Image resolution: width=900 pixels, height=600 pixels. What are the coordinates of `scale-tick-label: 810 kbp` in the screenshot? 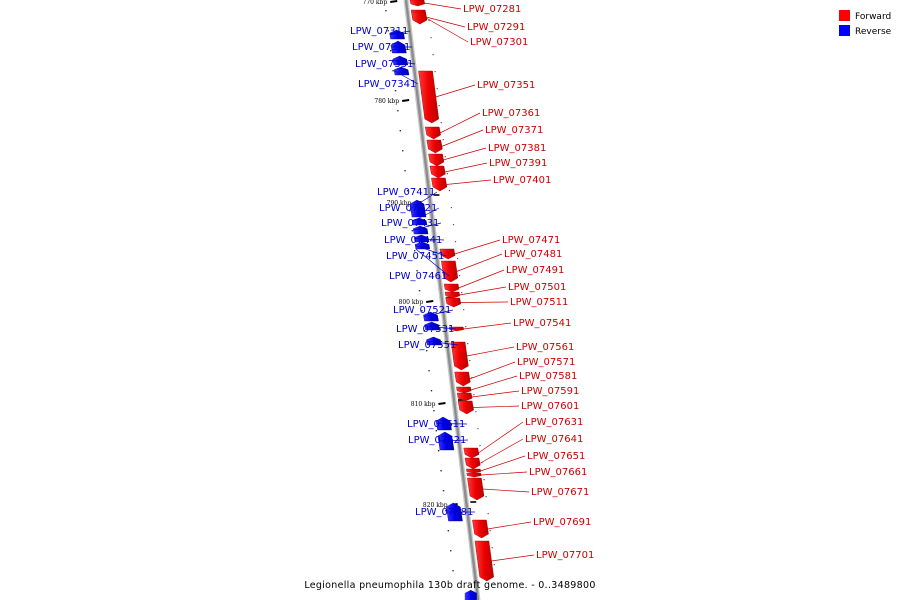 It's located at (423, 404).